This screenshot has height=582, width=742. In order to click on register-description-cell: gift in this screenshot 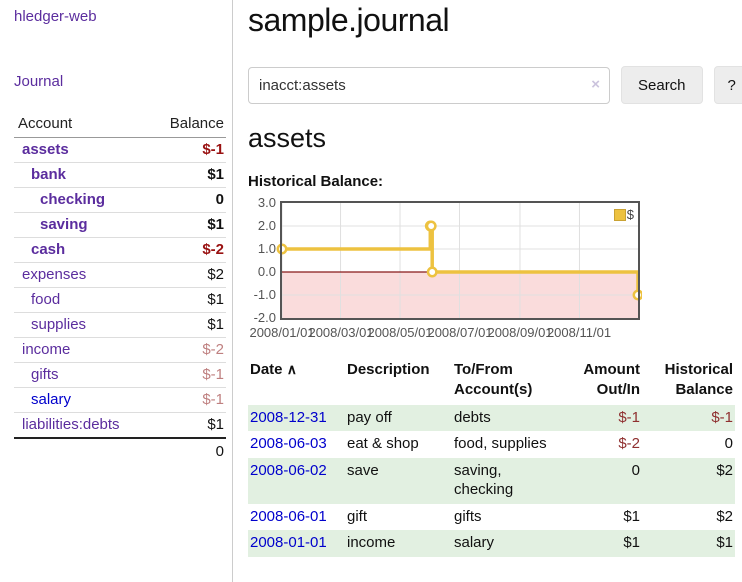, I will do `click(357, 516)`.